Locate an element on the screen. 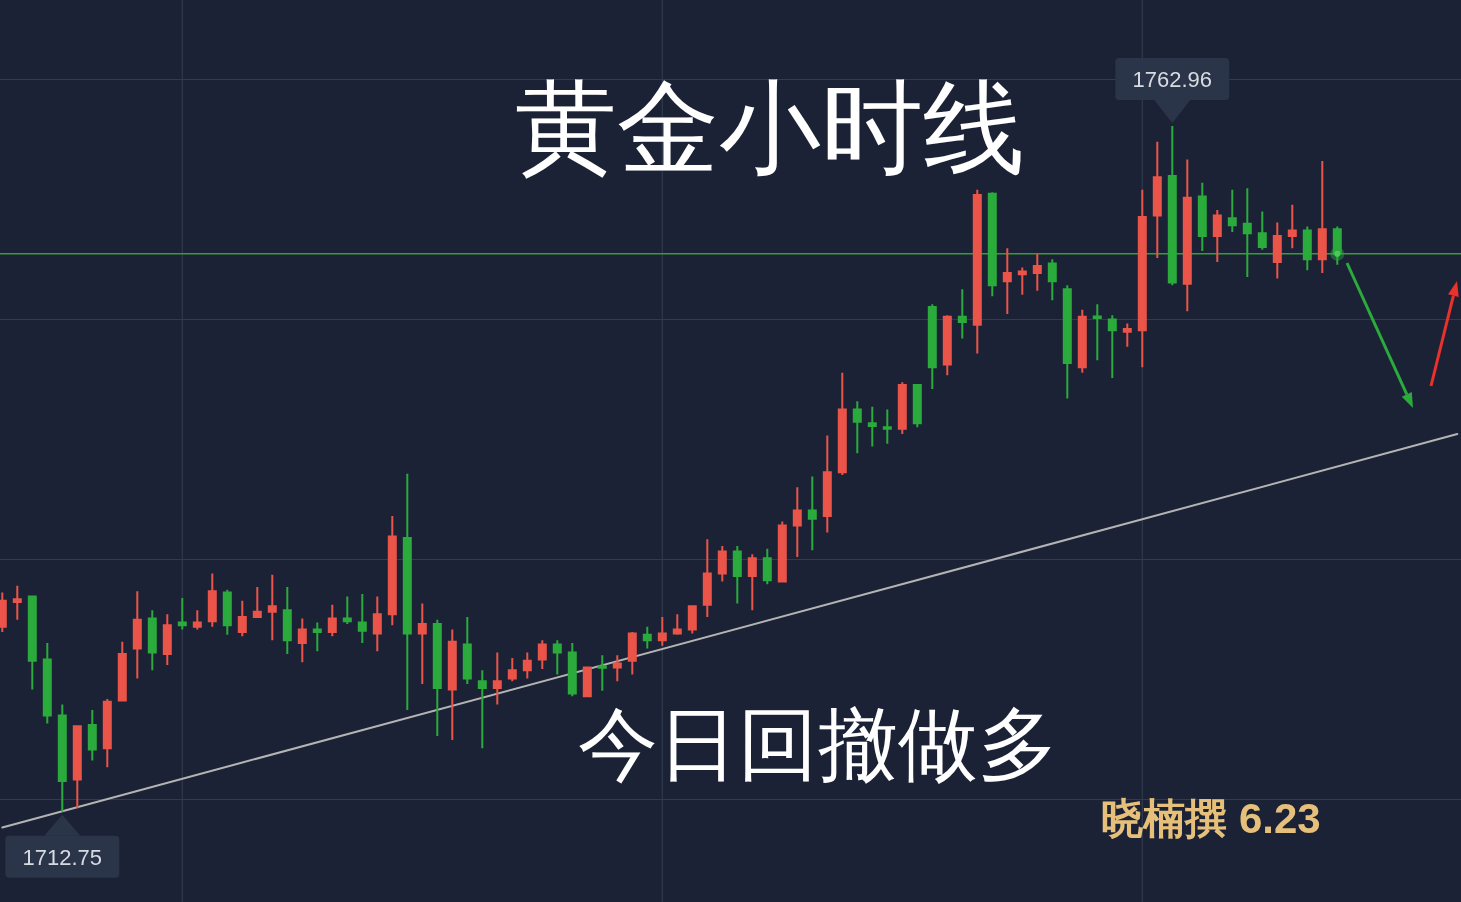  chart-title: 黄金小时线 is located at coordinates (770, 128).